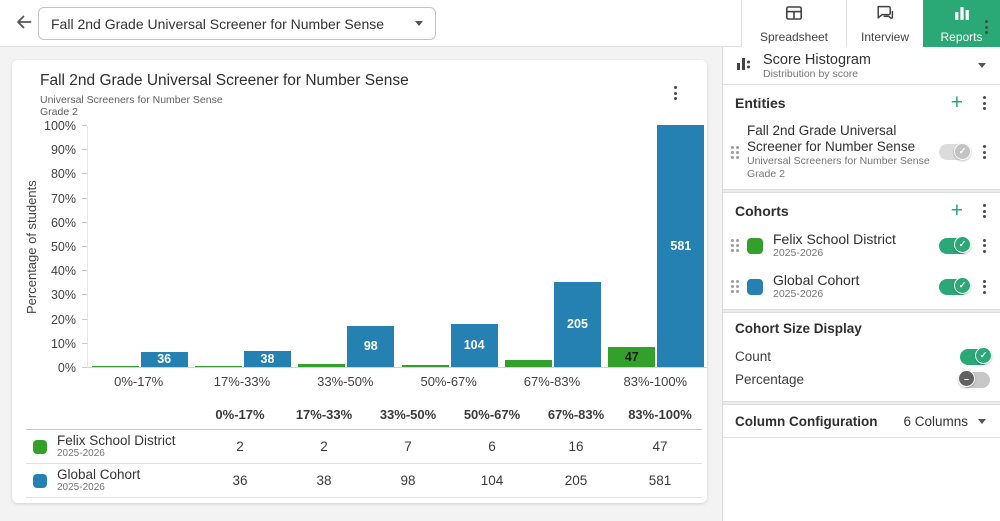 This screenshot has width=1000, height=521. I want to click on bar-felix-school-district-17%-33%, so click(218, 366).